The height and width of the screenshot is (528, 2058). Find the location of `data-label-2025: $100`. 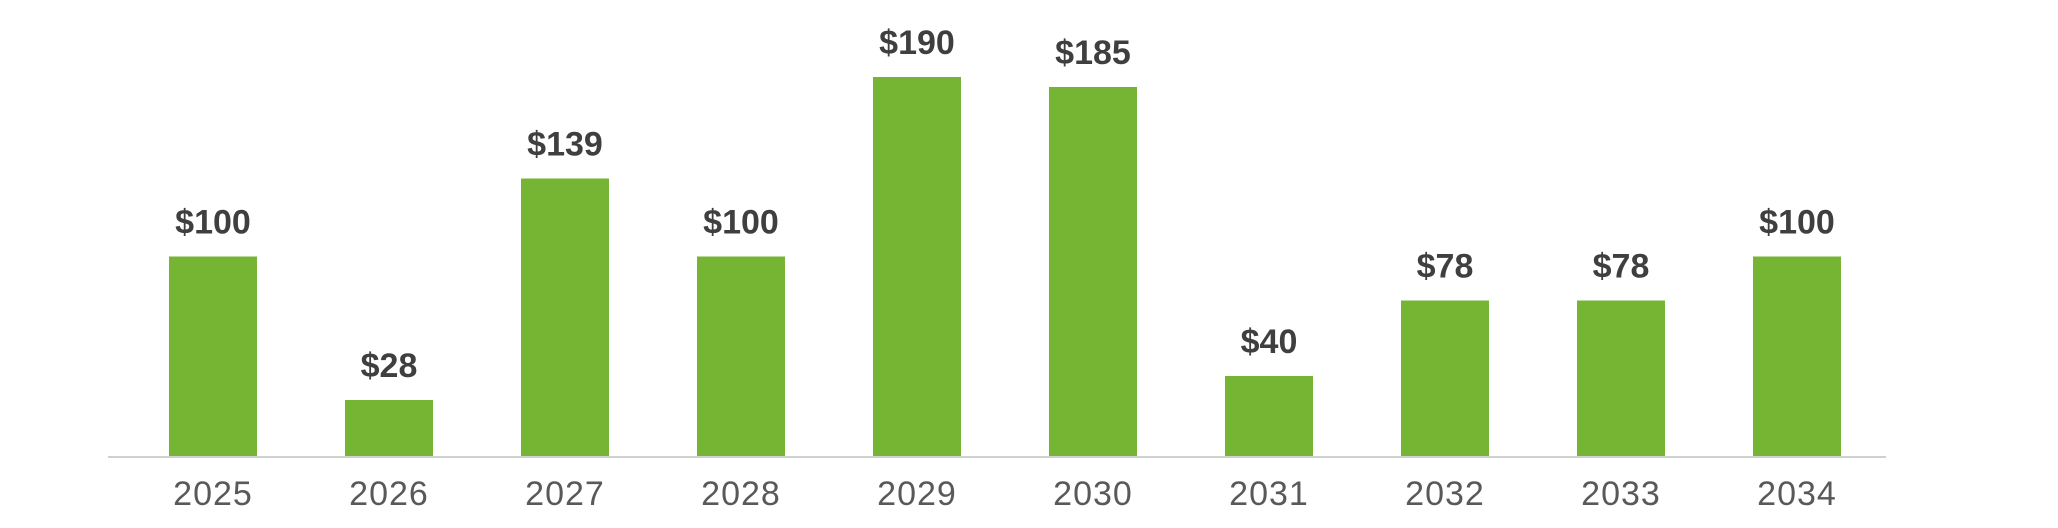

data-label-2025: $100 is located at coordinates (213, 223).